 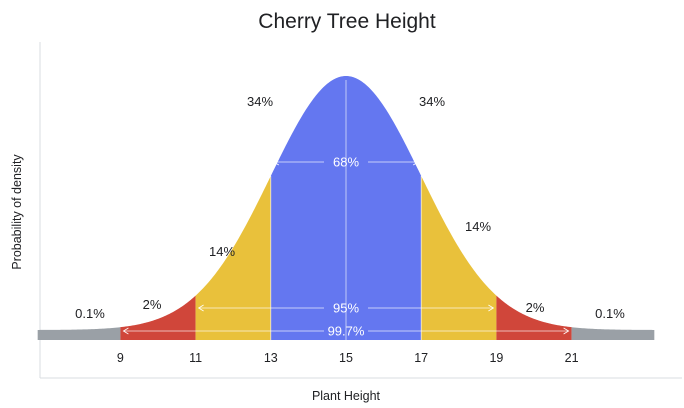 What do you see at coordinates (535, 307) in the screenshot?
I see `label-outer-right: 2%` at bounding box center [535, 307].